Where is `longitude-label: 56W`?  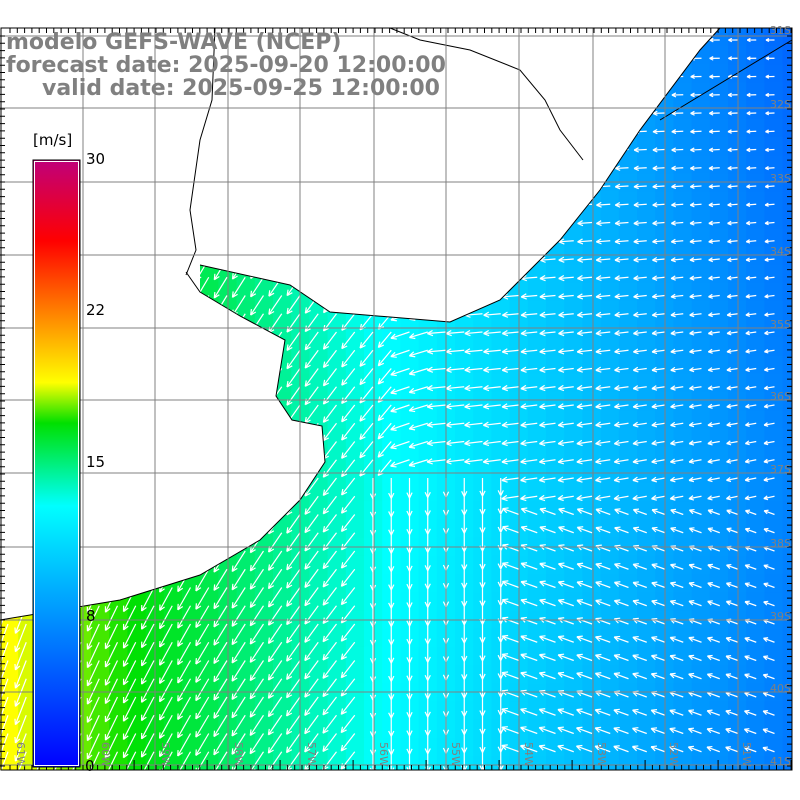
longitude-label: 56W is located at coordinates (383, 754).